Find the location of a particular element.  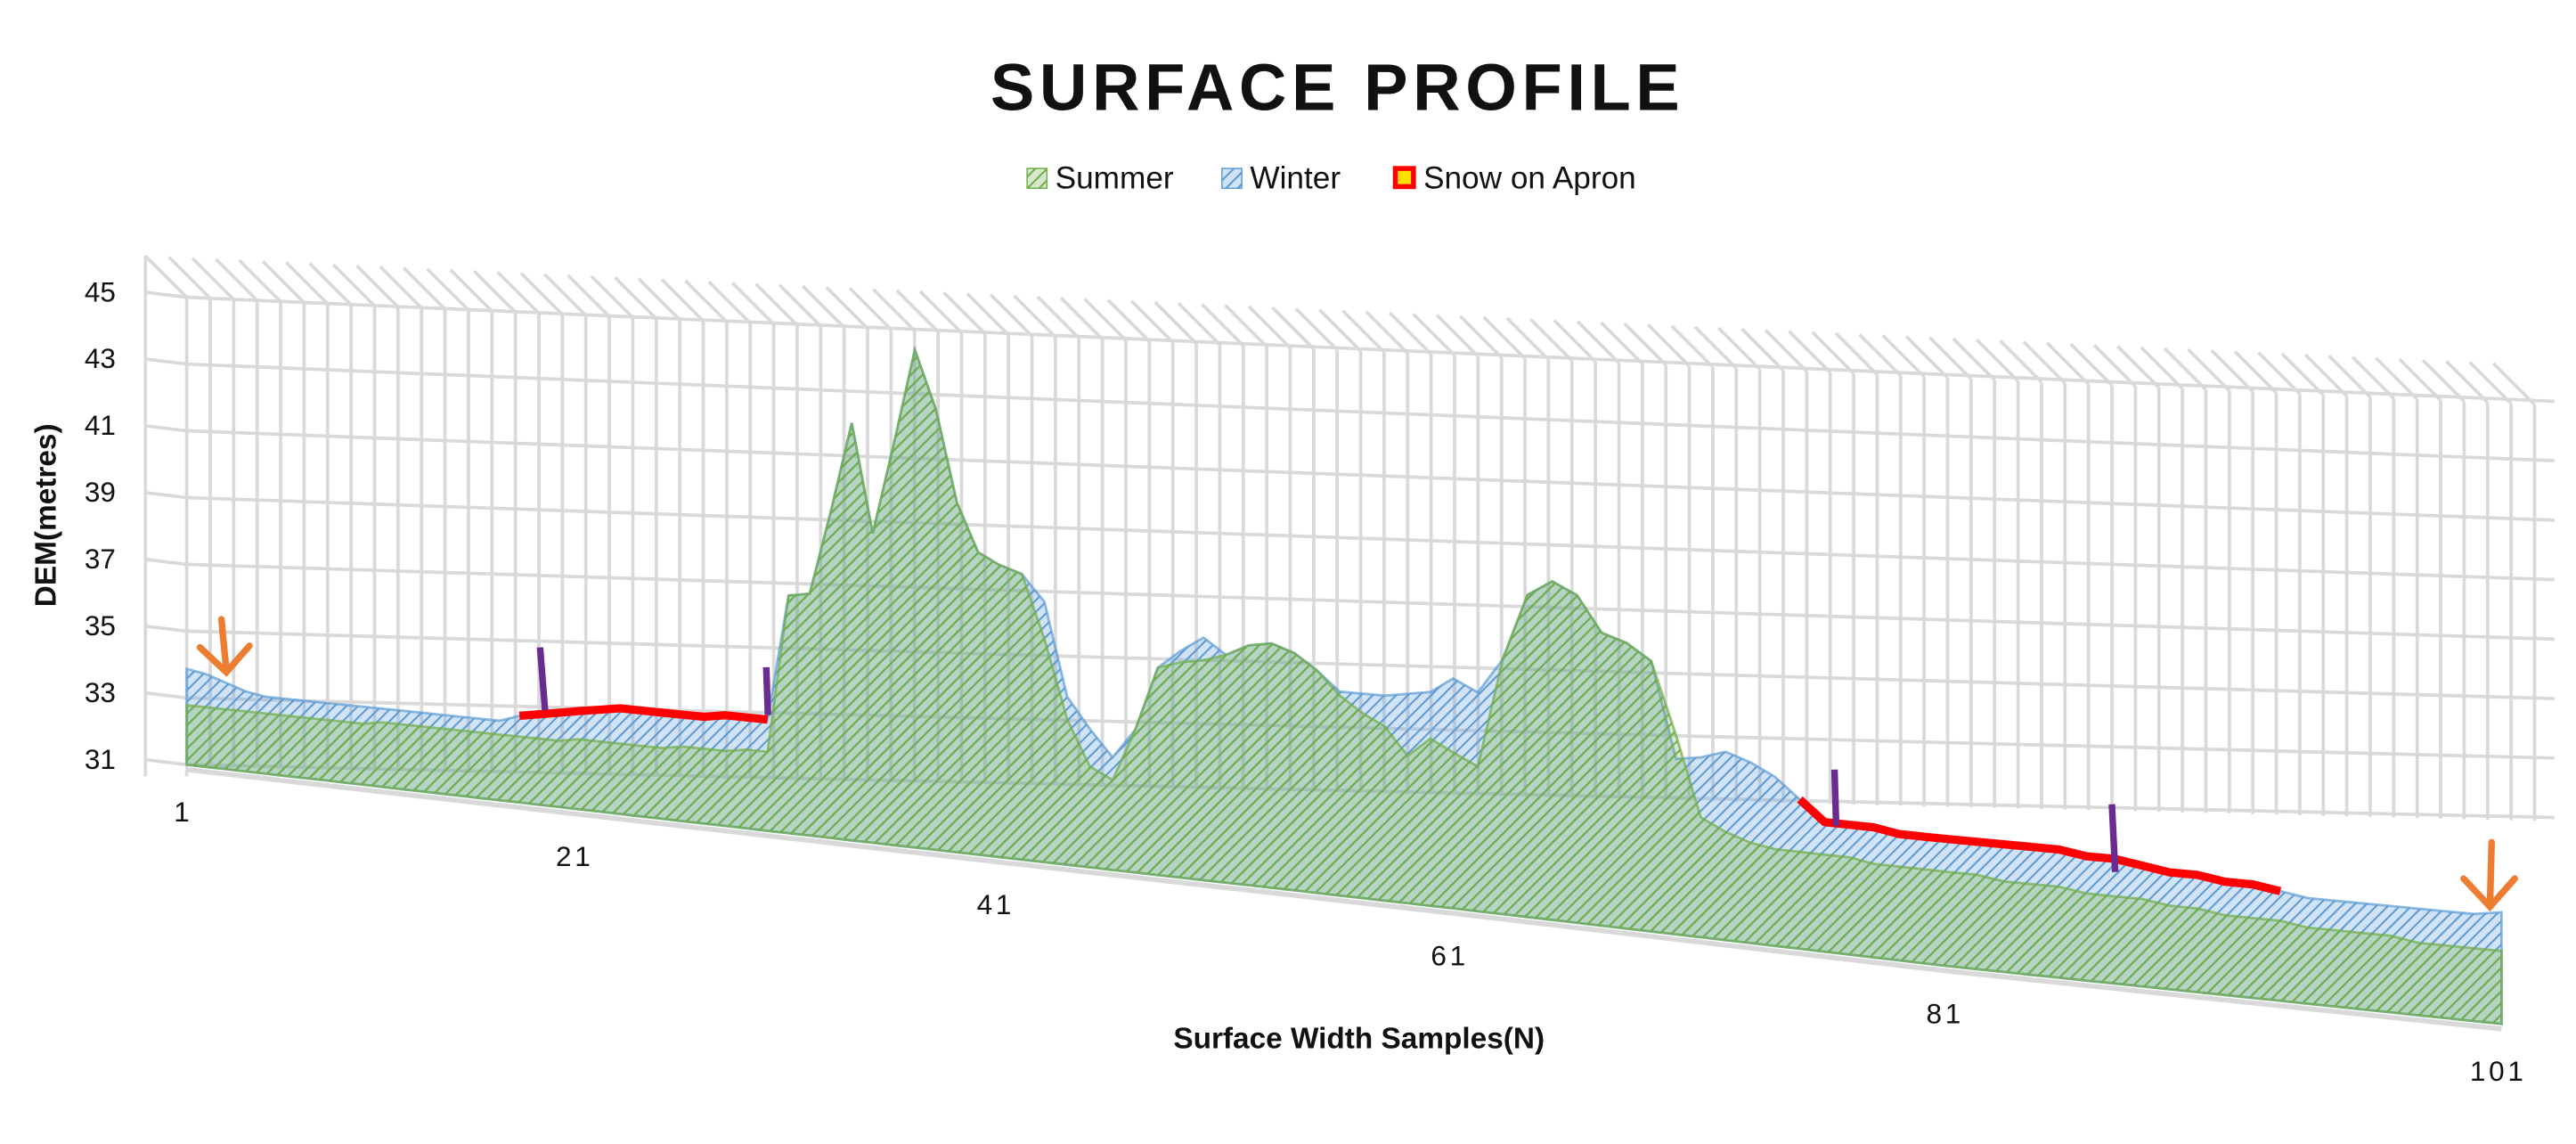

x-tick-label: 101 is located at coordinates (2498, 1071).